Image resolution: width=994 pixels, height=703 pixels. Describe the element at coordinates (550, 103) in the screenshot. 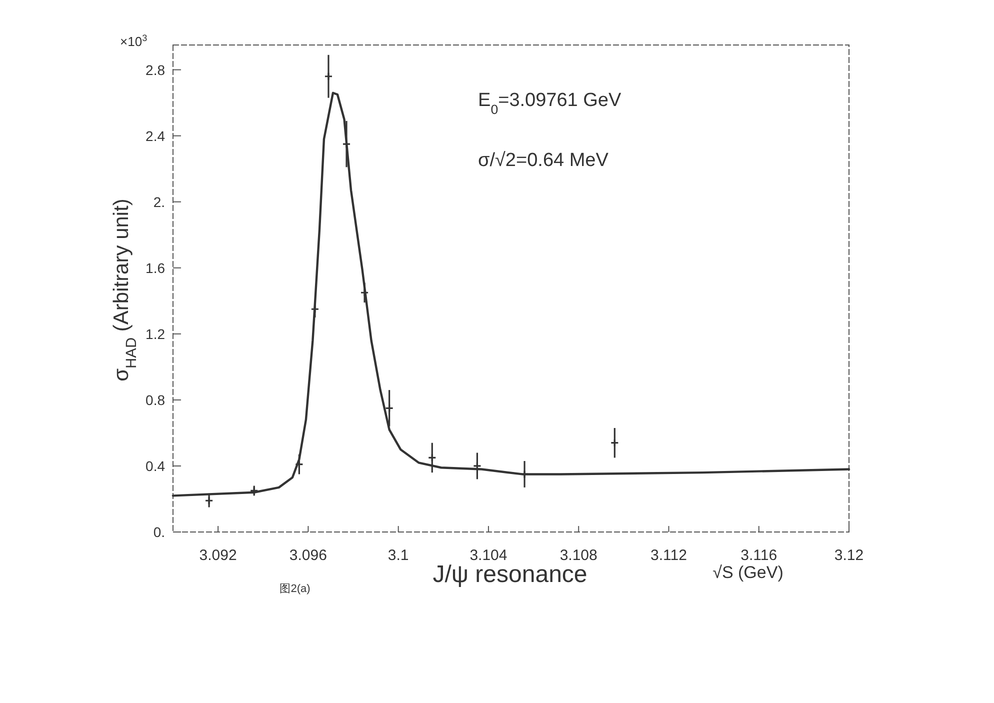

I see `annotation: E$_{0}$=3.09761 GeV` at that location.